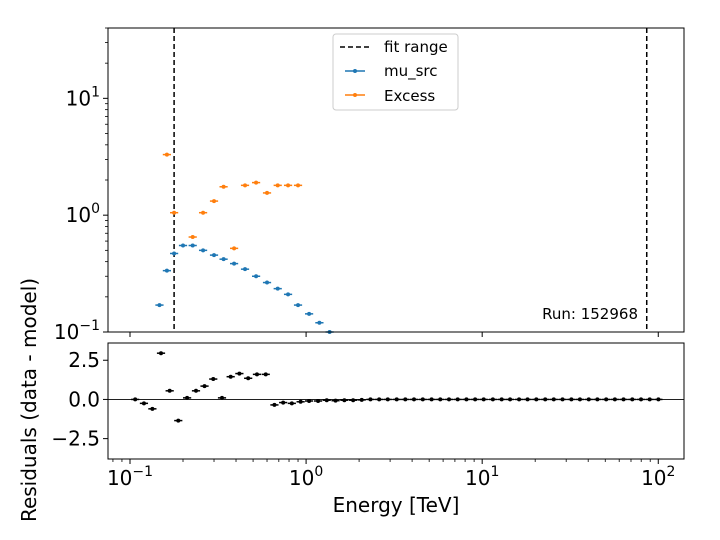 The width and height of the screenshot is (720, 540). I want to click on legend: fit range mu_src Excess, so click(395, 72).